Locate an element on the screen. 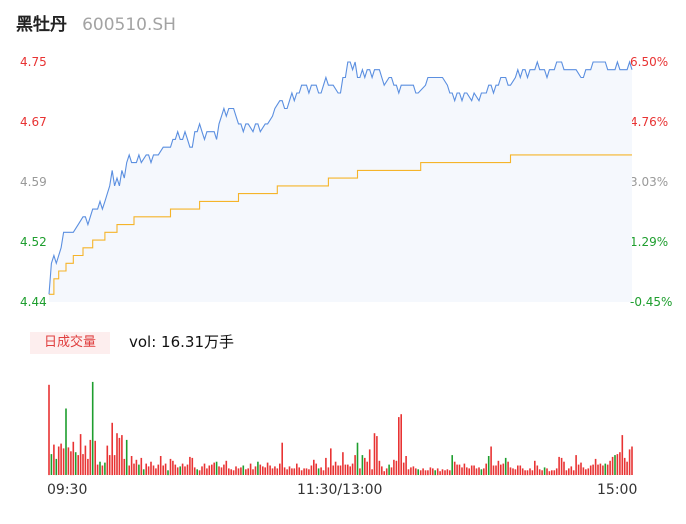  y-tick-label: 4.75 is located at coordinates (33, 62).